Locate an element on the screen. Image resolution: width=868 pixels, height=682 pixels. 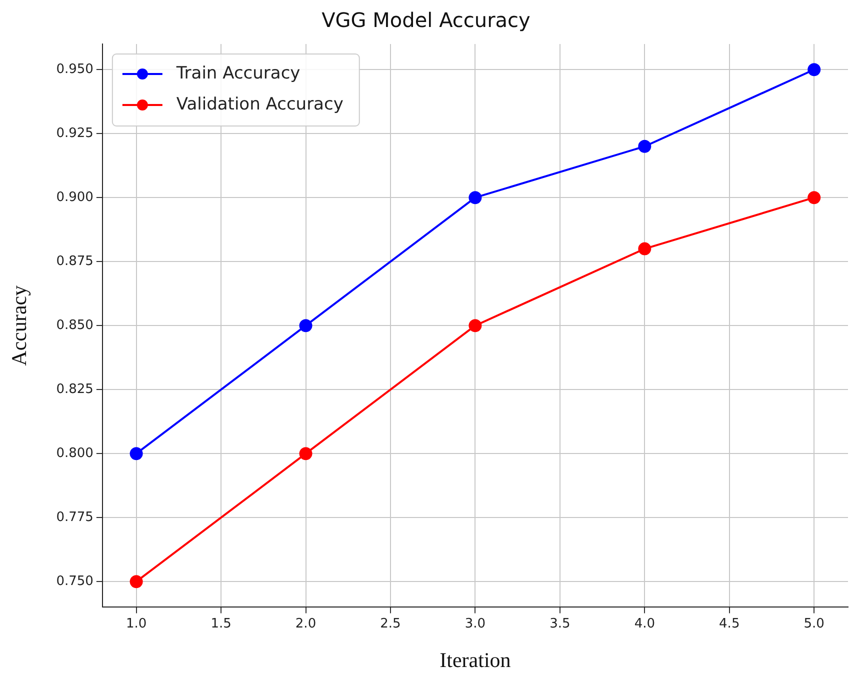
x-axis-title: Iteration is located at coordinates (476, 660).